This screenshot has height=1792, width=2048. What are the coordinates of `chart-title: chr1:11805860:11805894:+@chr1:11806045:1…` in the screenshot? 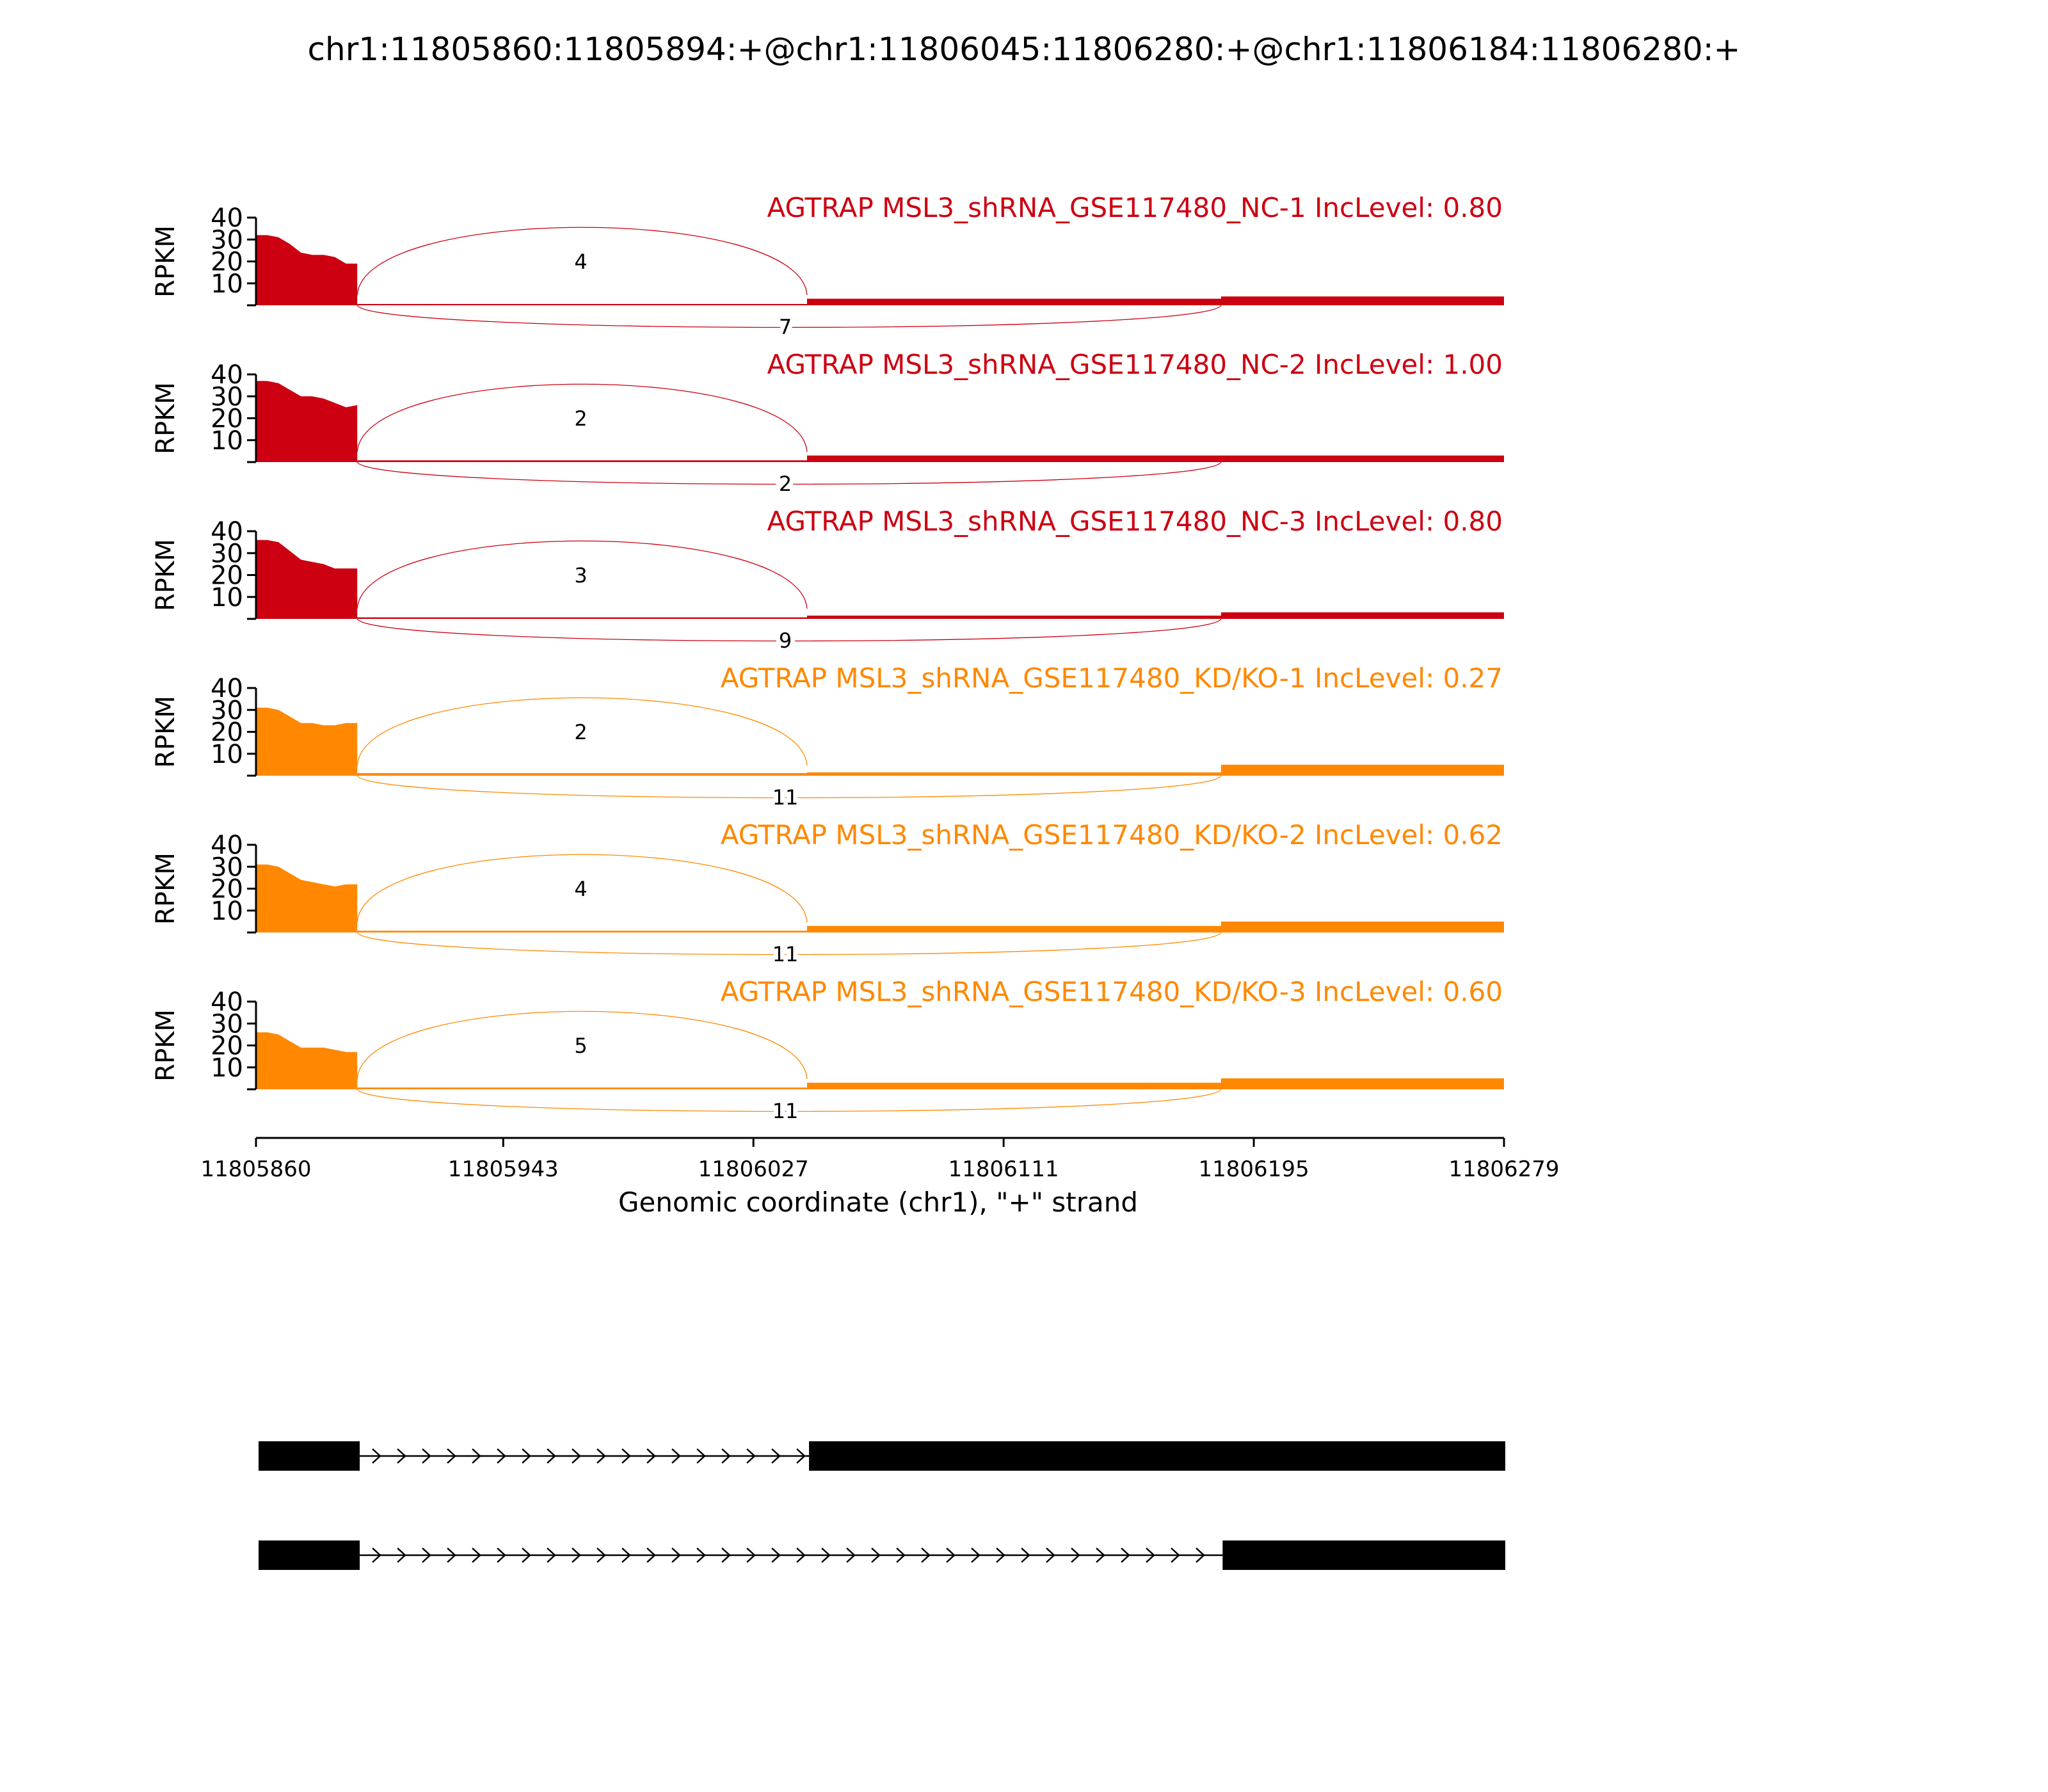 It's located at (1024, 49).